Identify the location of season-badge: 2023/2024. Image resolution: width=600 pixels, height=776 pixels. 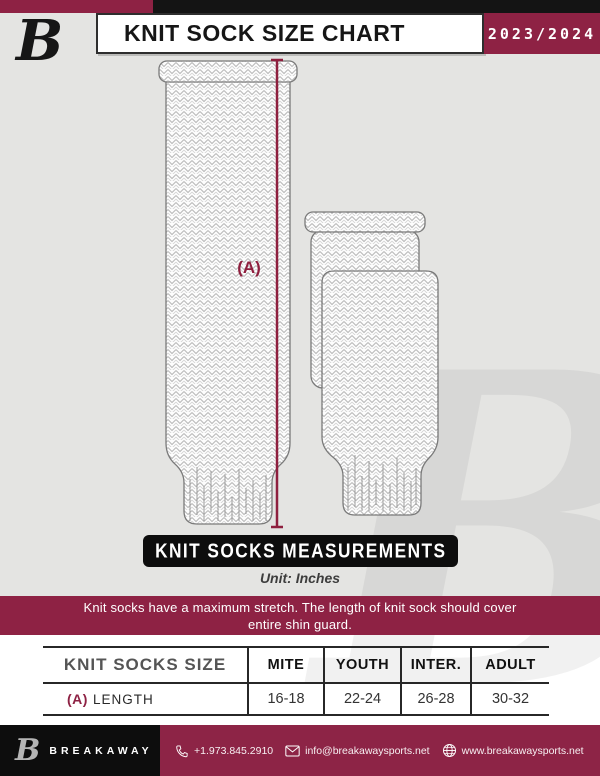
(542, 33).